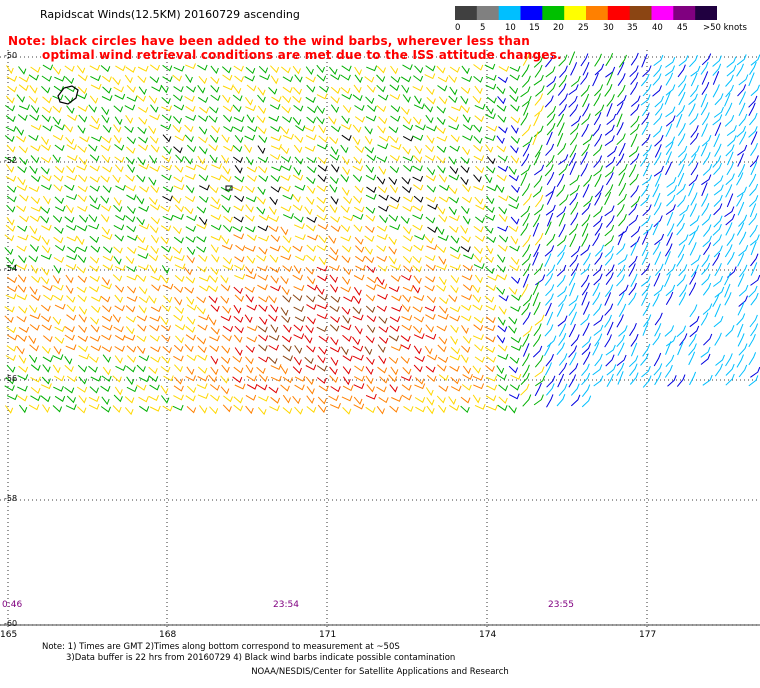  Describe the element at coordinates (682, 28) in the screenshot. I see `colorbar-label: 45` at that location.